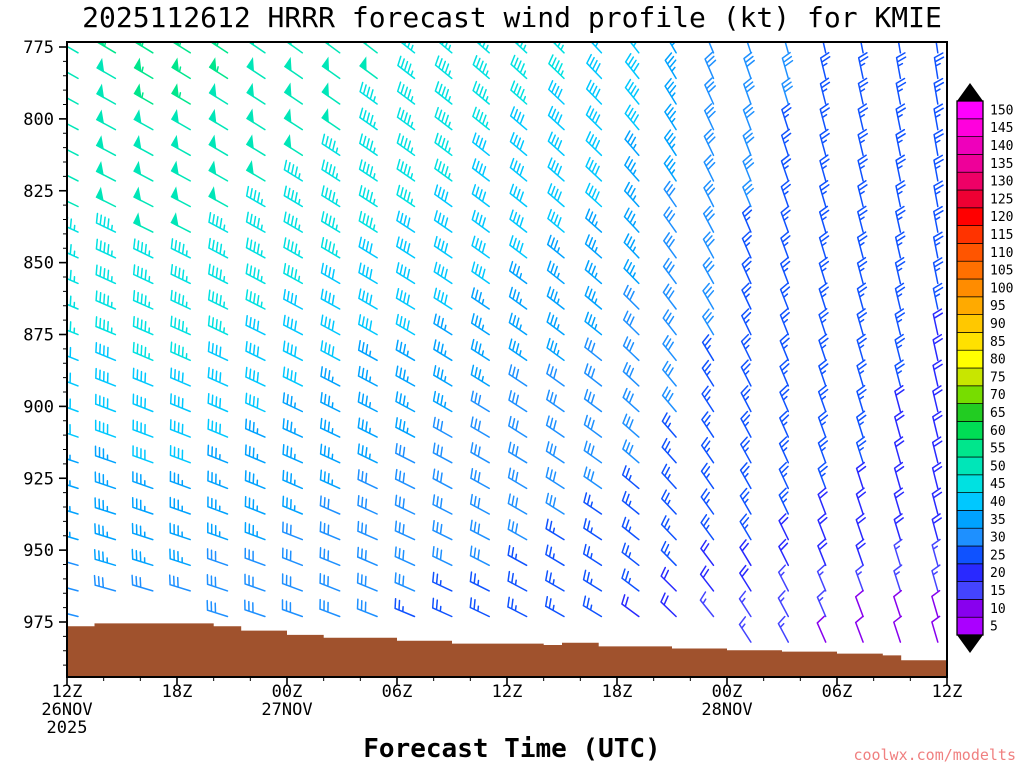 The width and height of the screenshot is (1024, 768). What do you see at coordinates (998, 324) in the screenshot?
I see `colorbar-tick-label: 90` at bounding box center [998, 324].